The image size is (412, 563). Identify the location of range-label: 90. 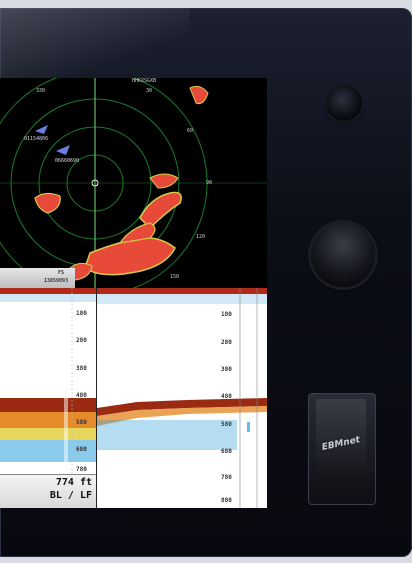
(209, 183).